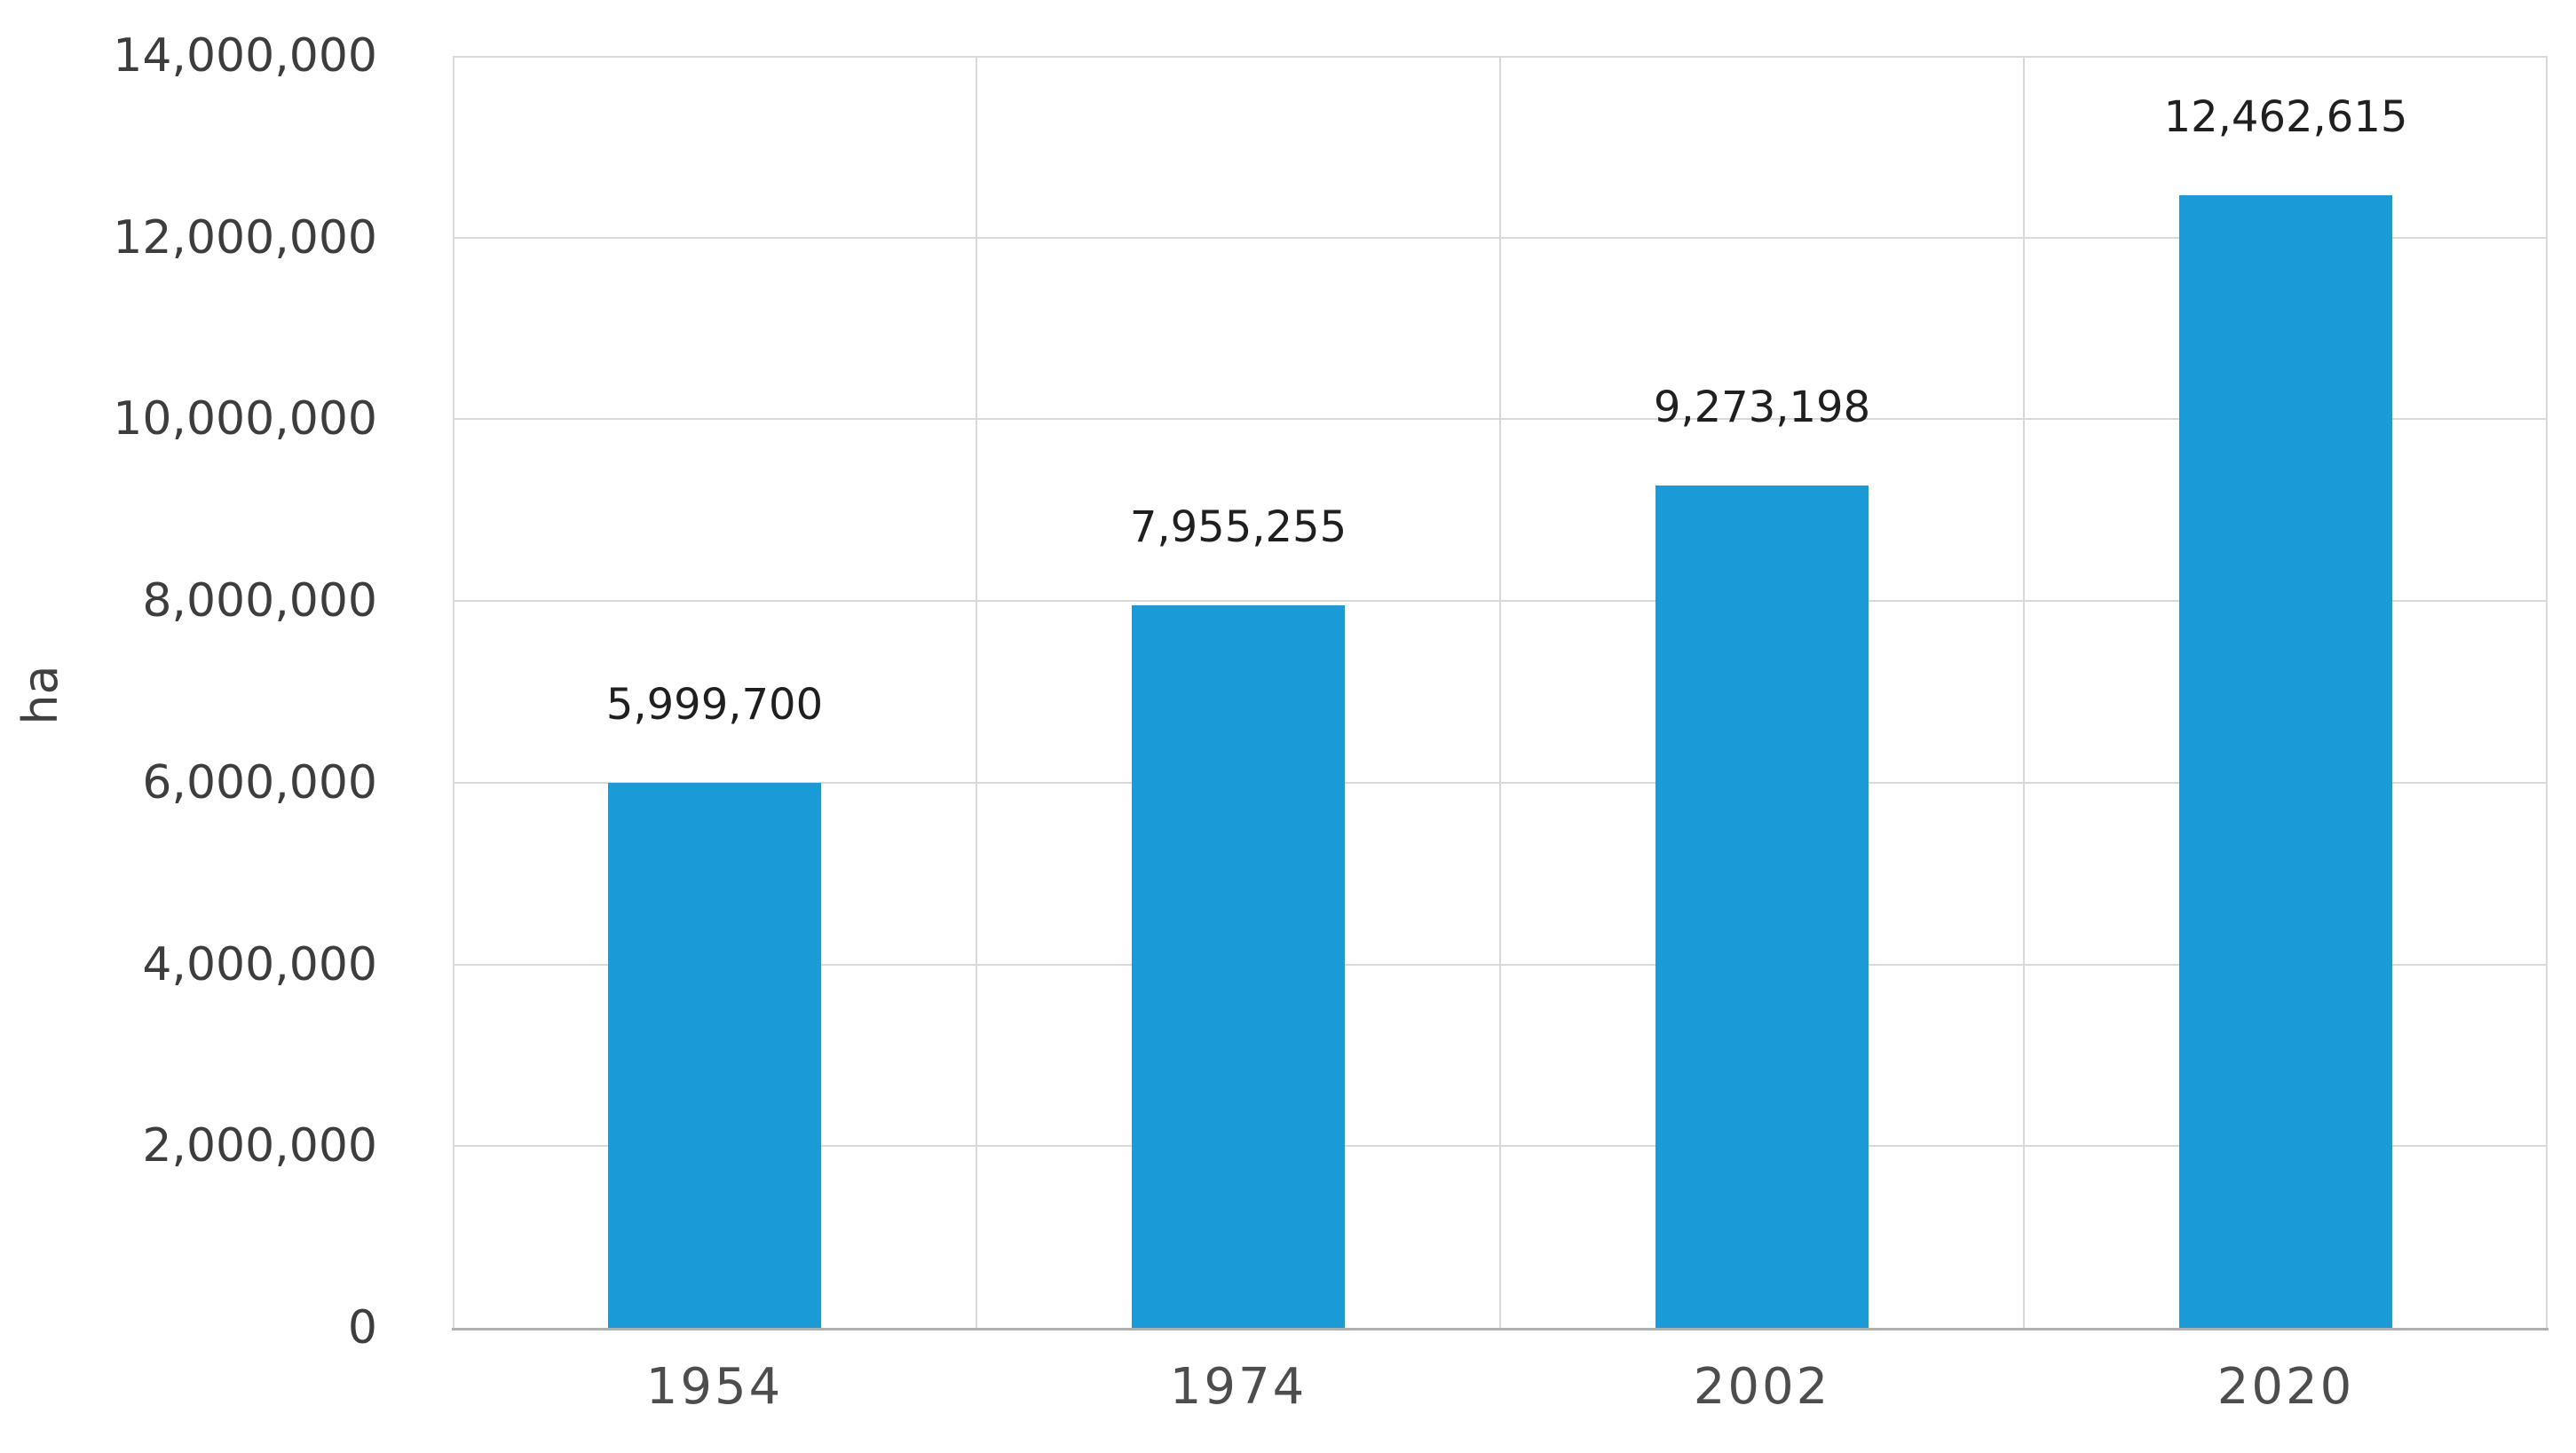 This screenshot has height=1453, width=2576. Describe the element at coordinates (1500, 1329) in the screenshot. I see `x-axis-line` at that location.